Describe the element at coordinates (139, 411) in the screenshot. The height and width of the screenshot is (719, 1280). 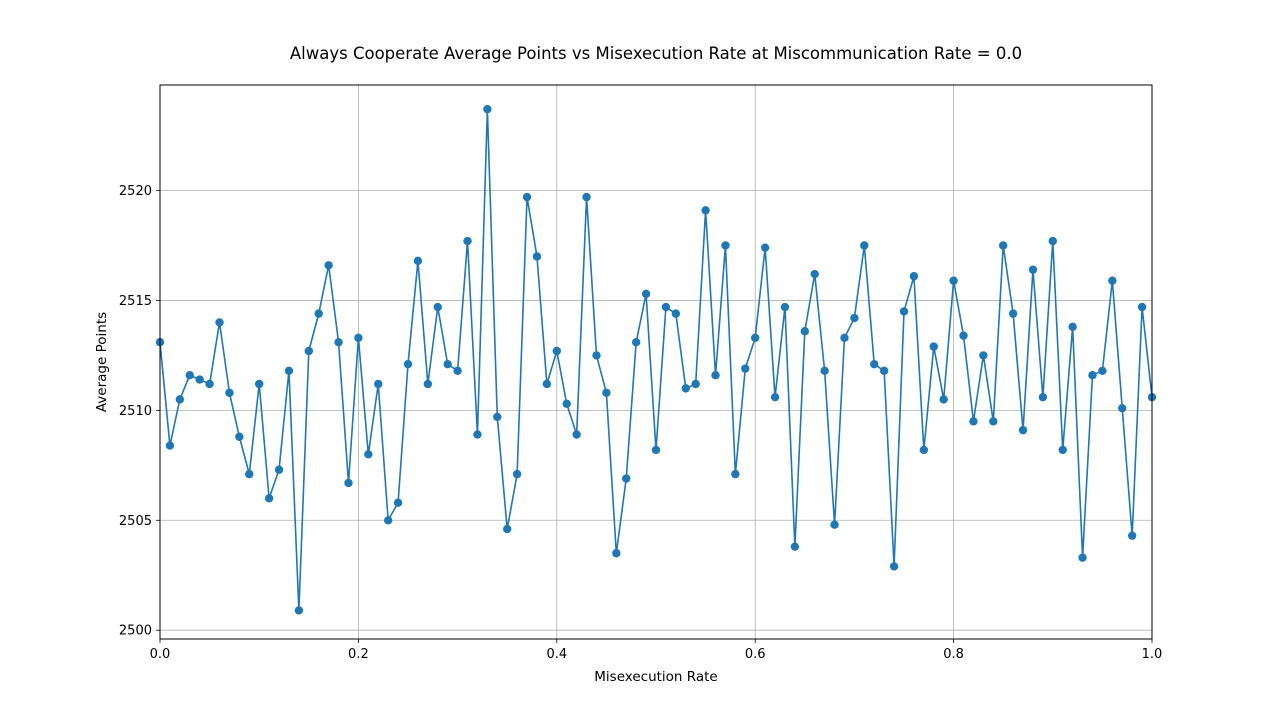
I see `y-axis-ticks: 2500 2505 2510 2515 2520` at that location.